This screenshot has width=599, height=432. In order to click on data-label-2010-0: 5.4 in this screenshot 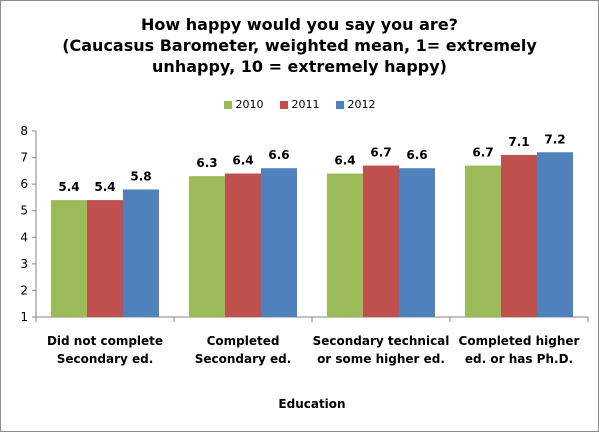, I will do `click(68, 187)`.